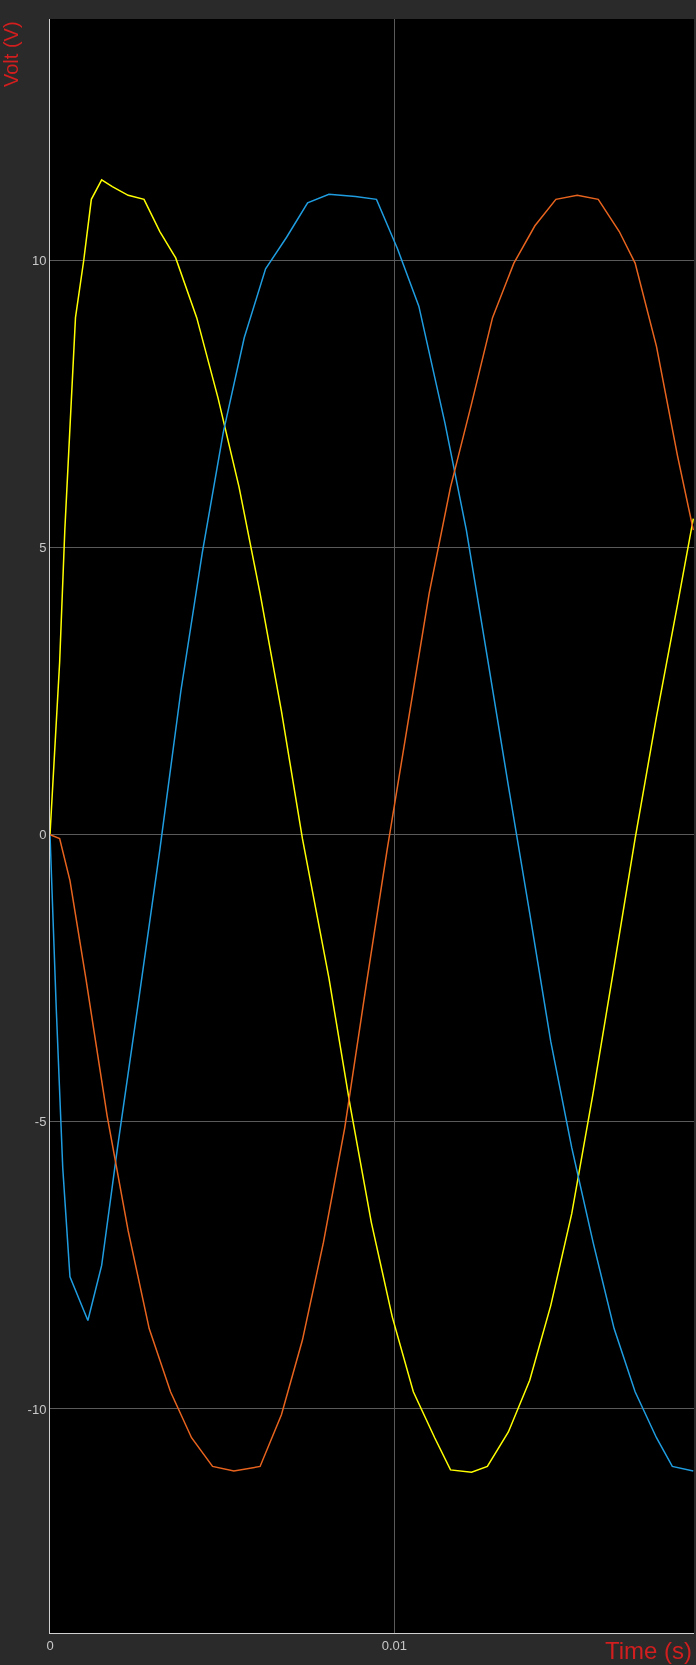  What do you see at coordinates (40, 1122) in the screenshot?
I see `y-tick-label: -5` at bounding box center [40, 1122].